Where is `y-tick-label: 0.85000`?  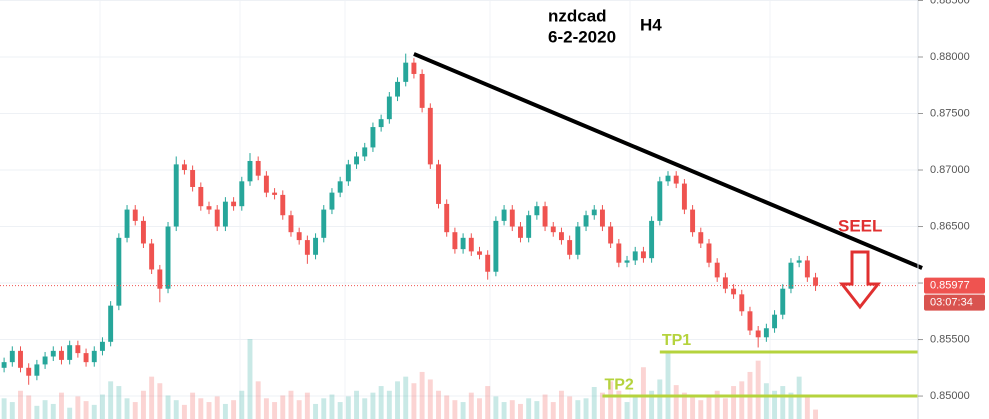
y-tick-label: 0.85000 is located at coordinates (950, 396).